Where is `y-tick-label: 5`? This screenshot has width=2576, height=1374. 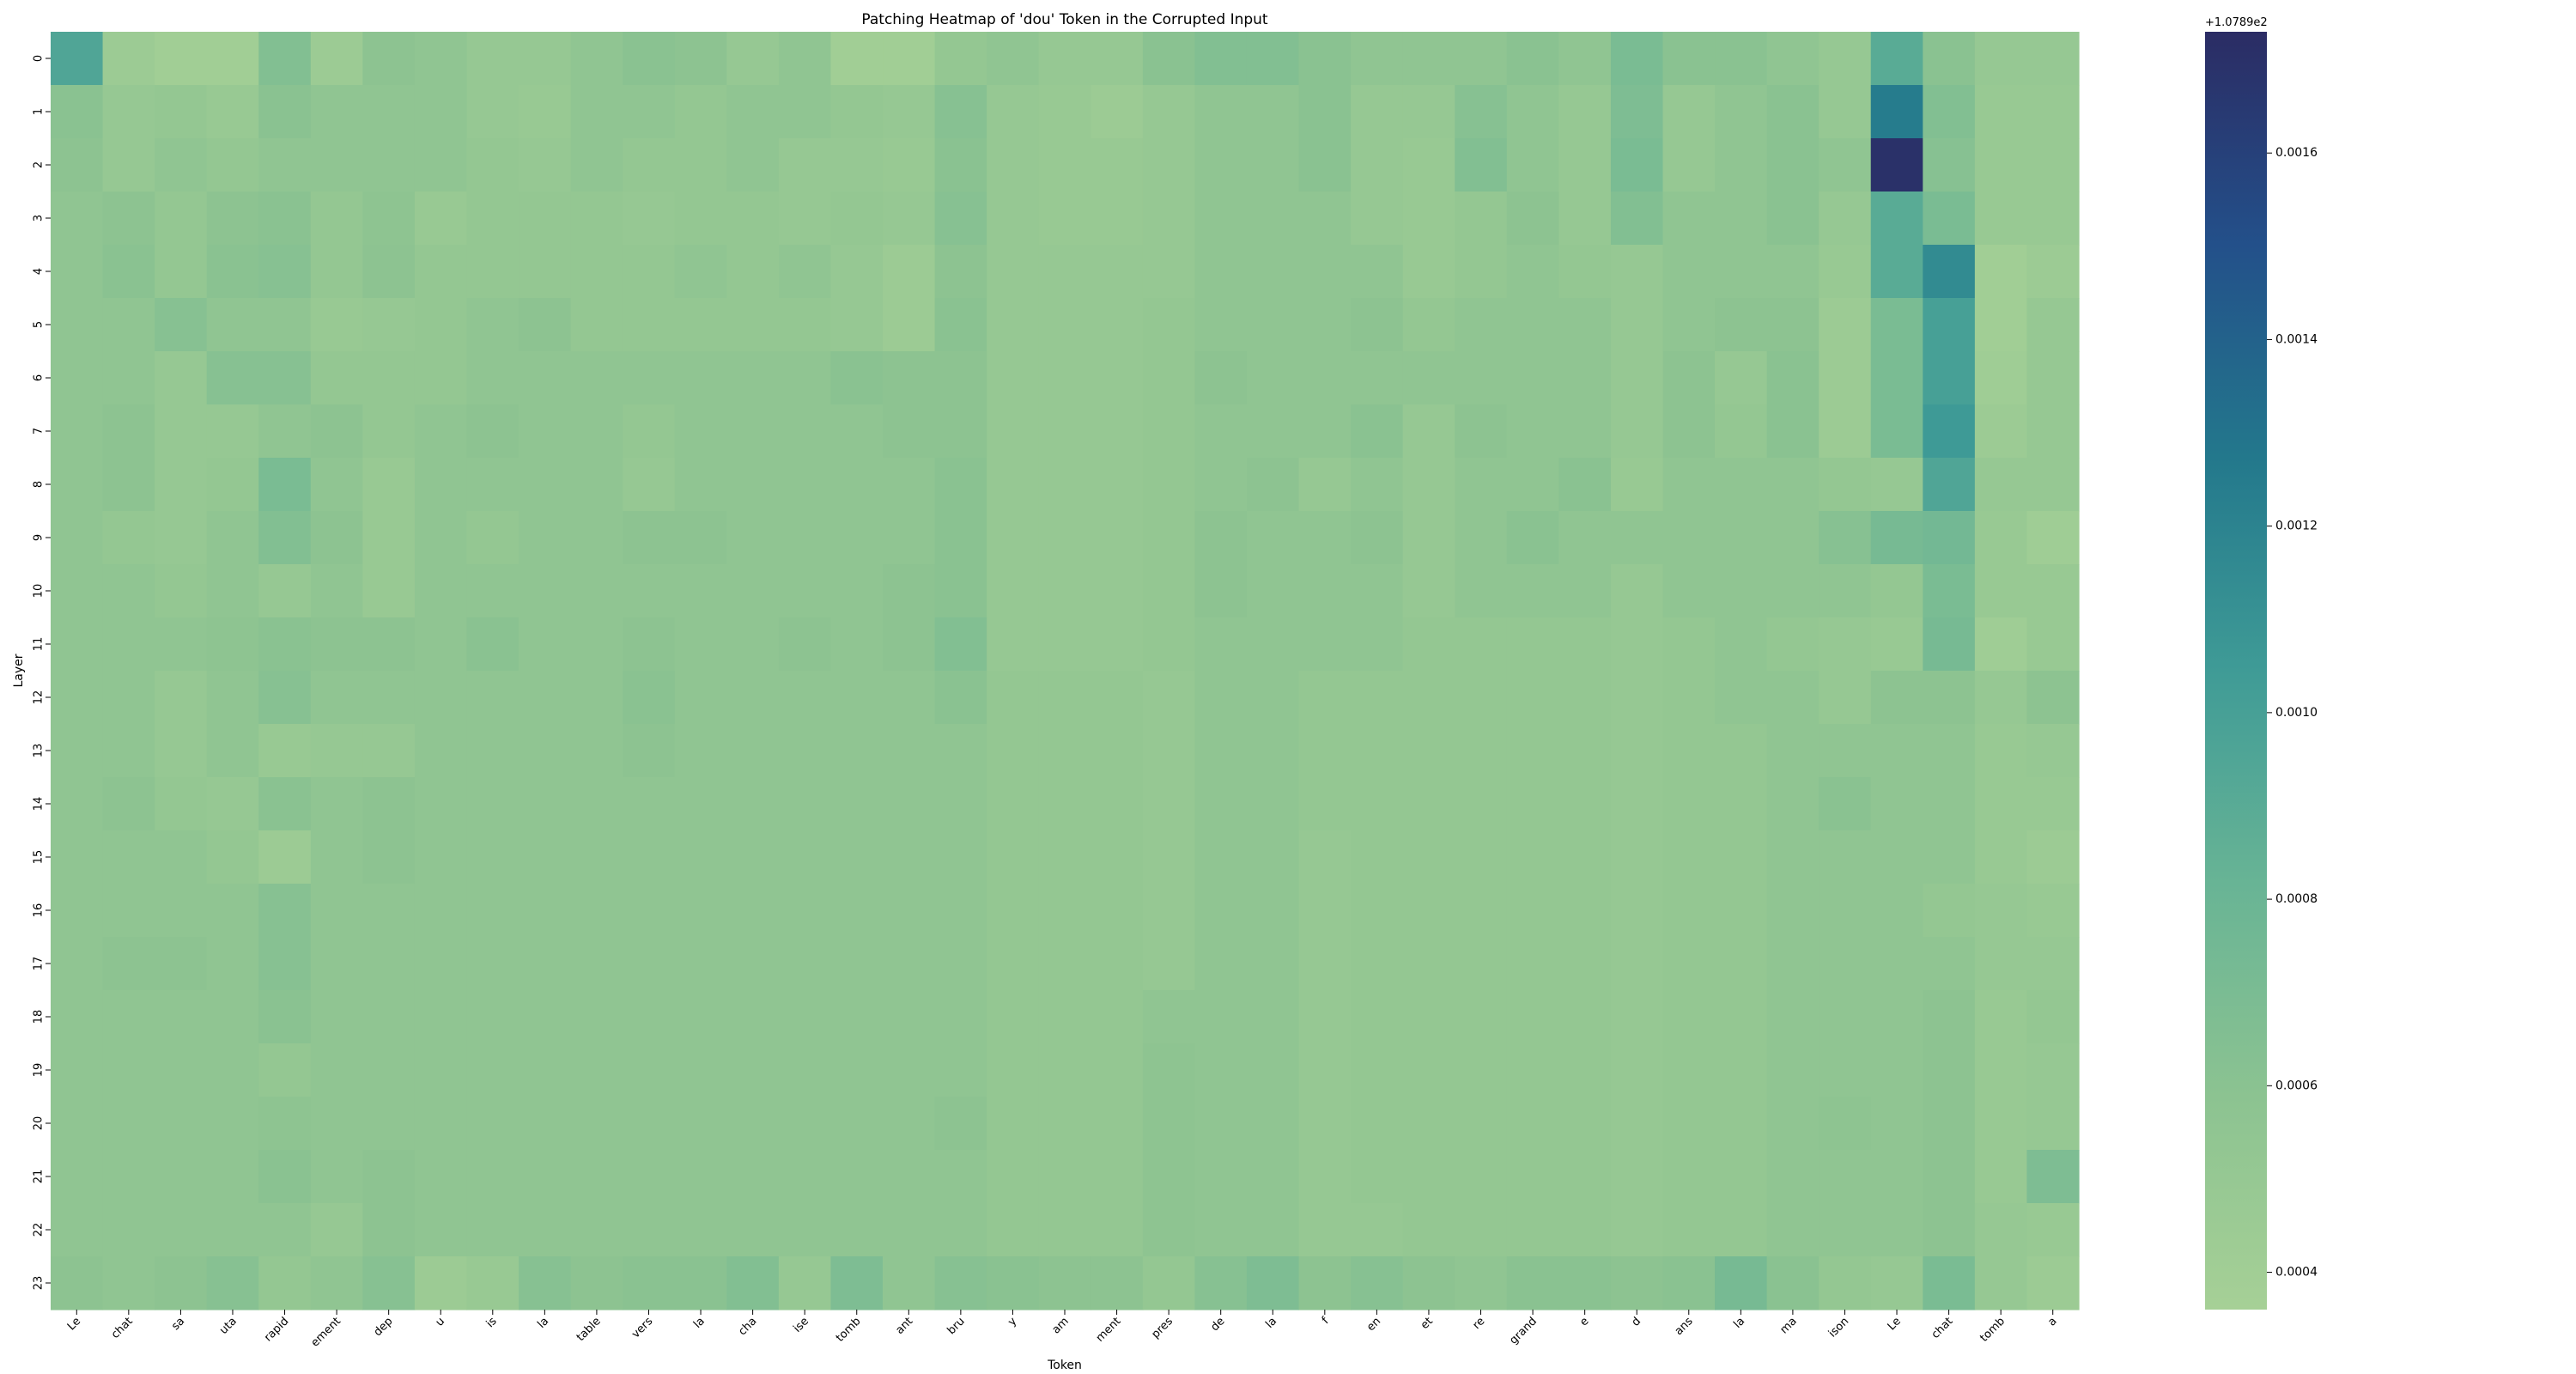
y-tick-label: 5 is located at coordinates (40, 324).